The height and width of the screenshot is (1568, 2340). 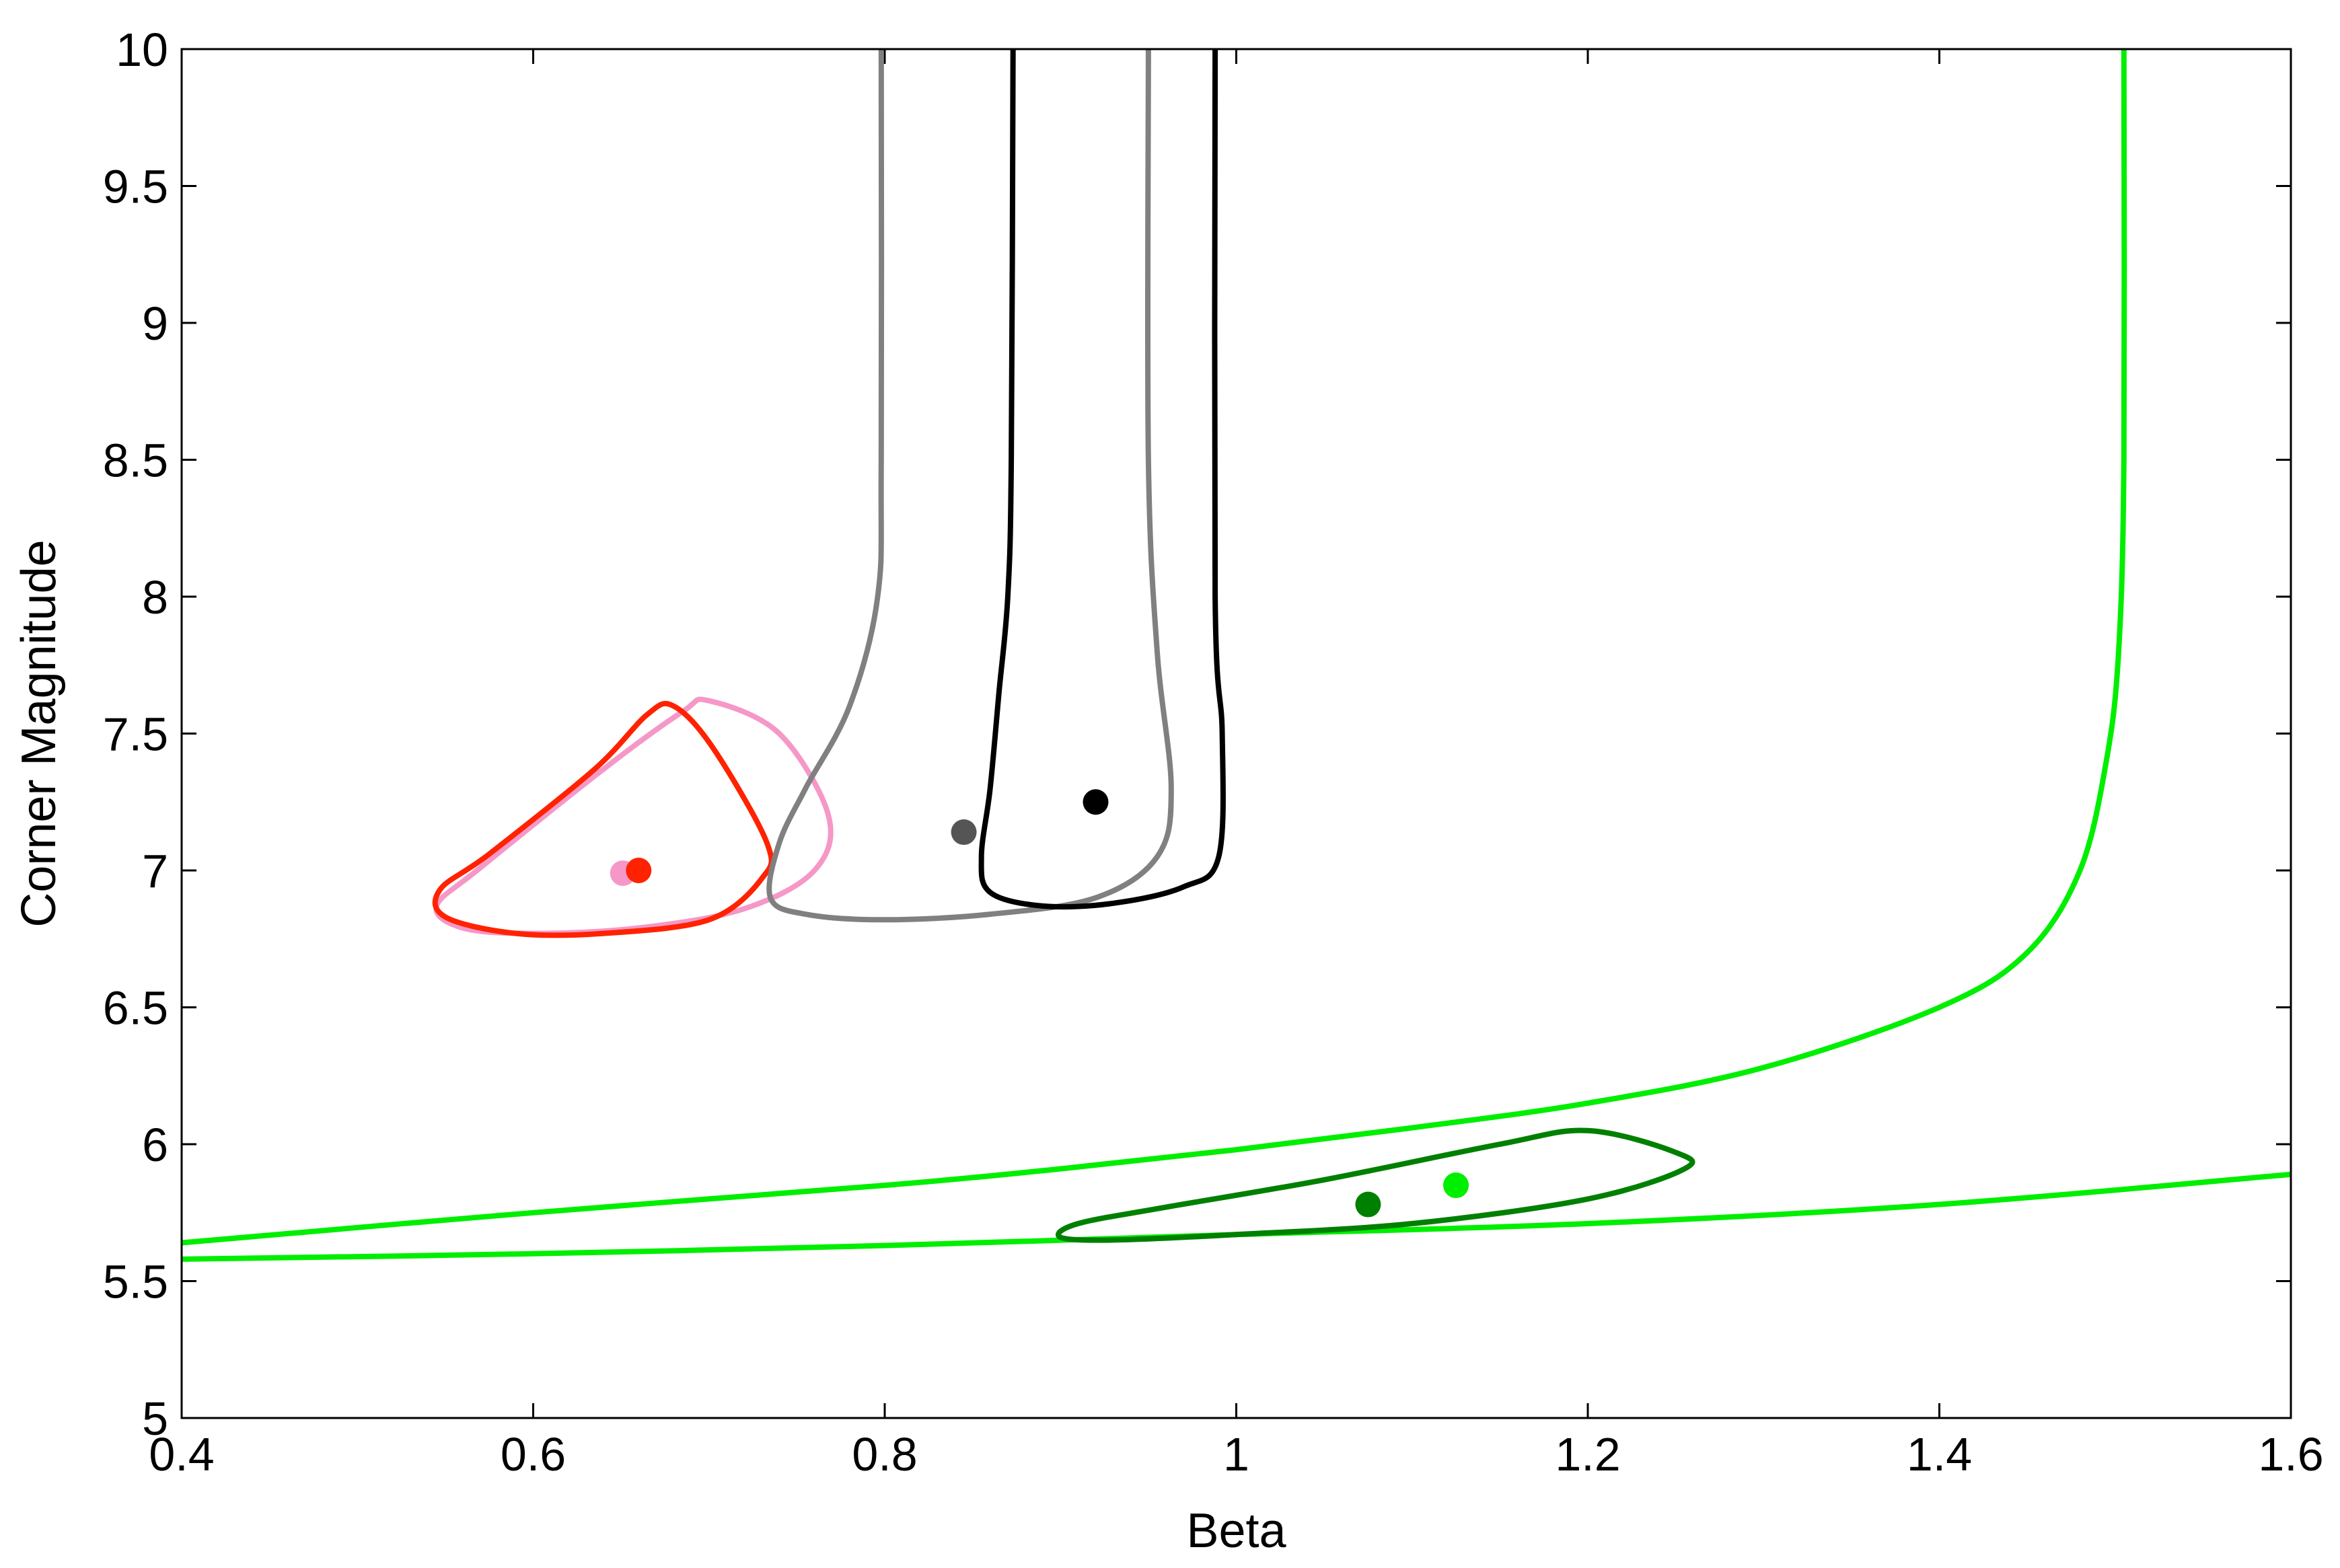 I want to click on x-tick-label: 1.4, so click(x=1939, y=1454).